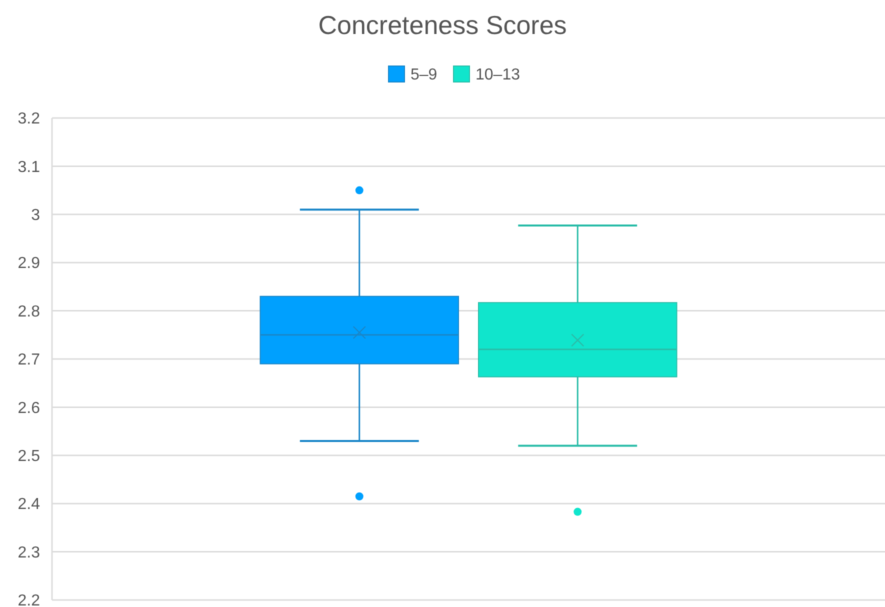  Describe the element at coordinates (29, 599) in the screenshot. I see `y-tick-label: 2.2` at that location.